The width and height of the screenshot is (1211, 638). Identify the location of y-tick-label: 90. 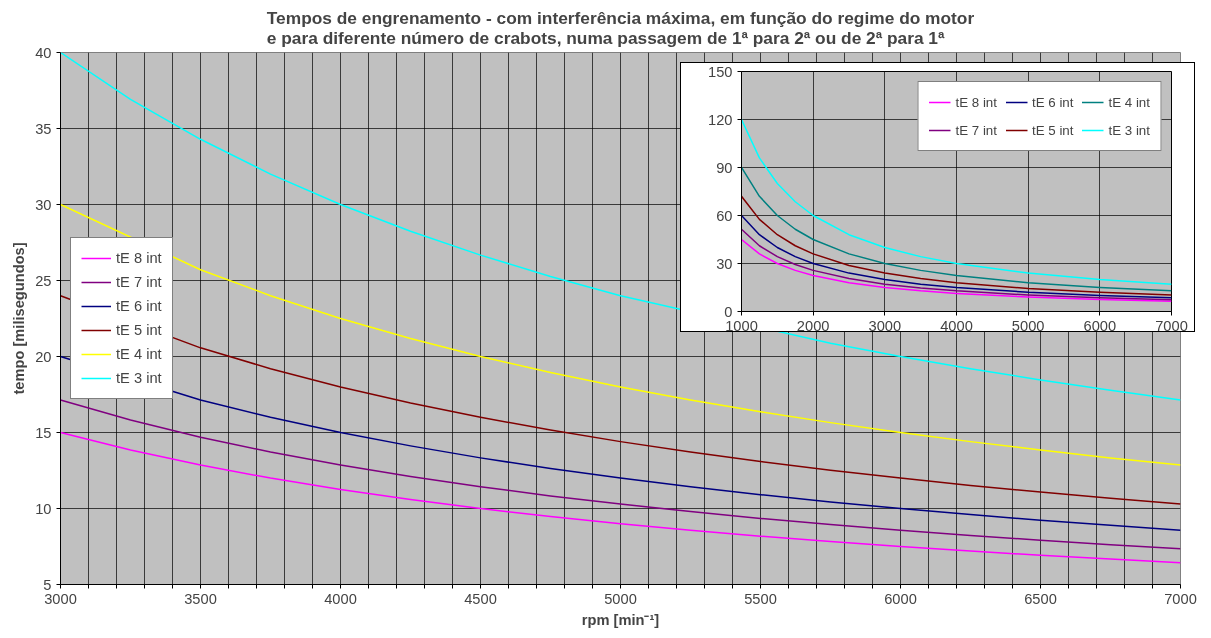
(724, 167).